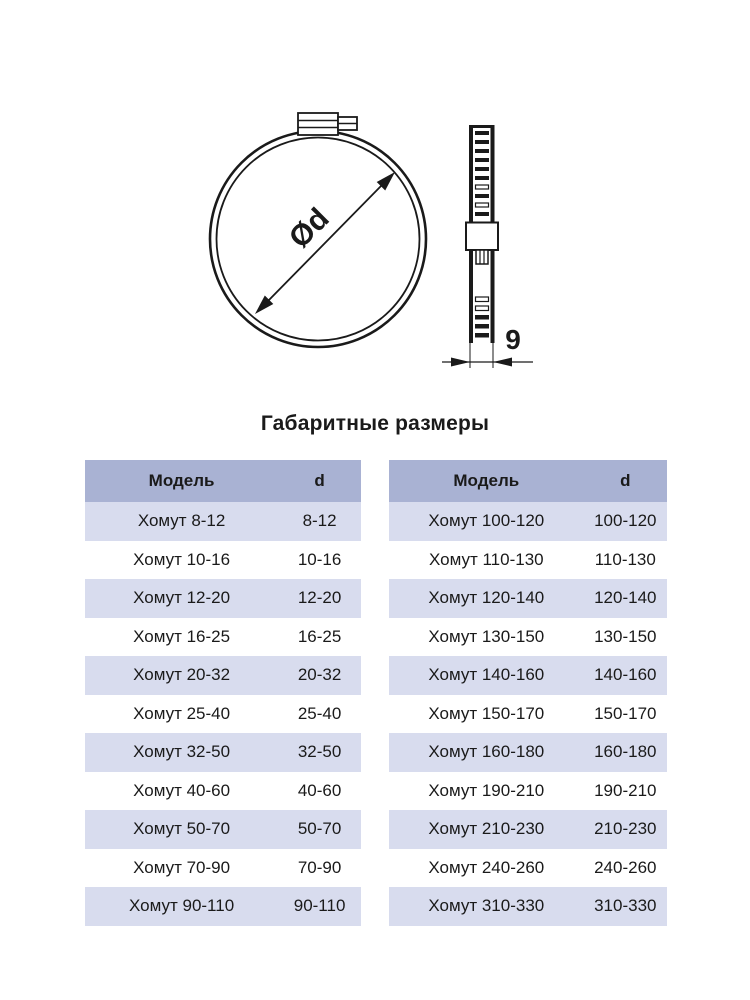  Describe the element at coordinates (486, 713) in the screenshot. I see `model-cell: Хомут 150-170` at that location.